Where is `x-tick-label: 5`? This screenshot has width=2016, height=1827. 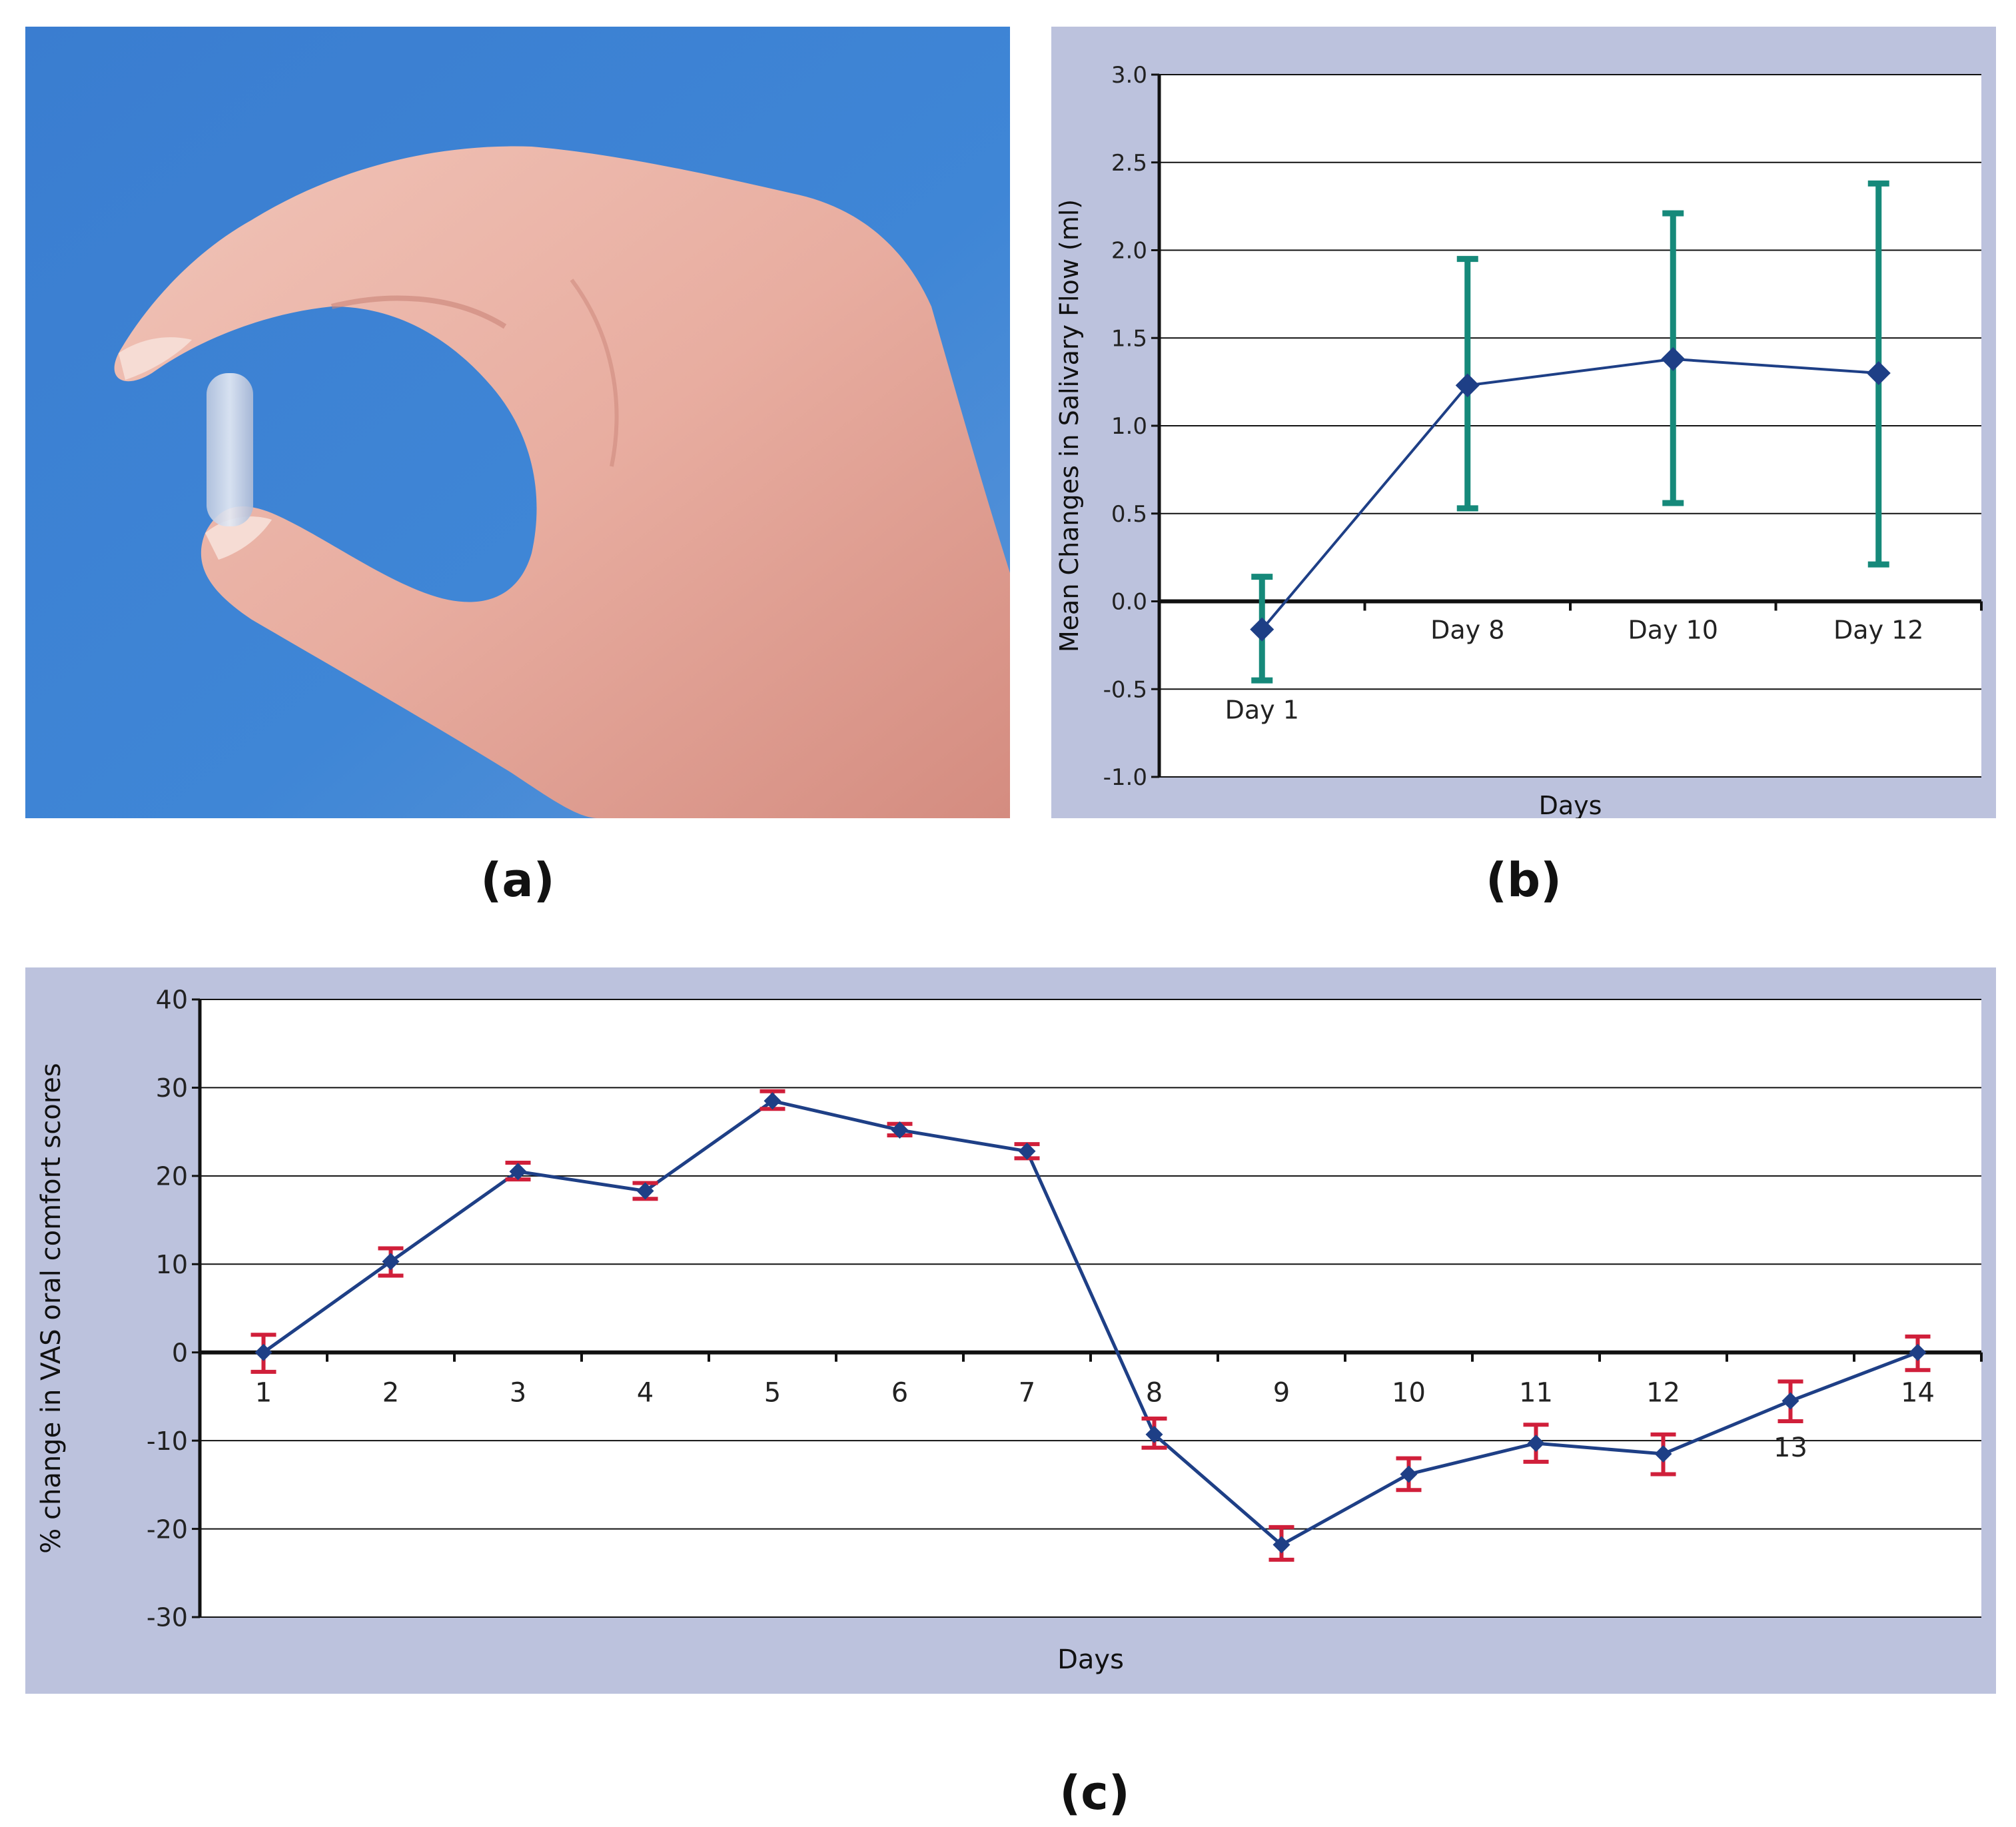
x-tick-label: 5 is located at coordinates (772, 1393).